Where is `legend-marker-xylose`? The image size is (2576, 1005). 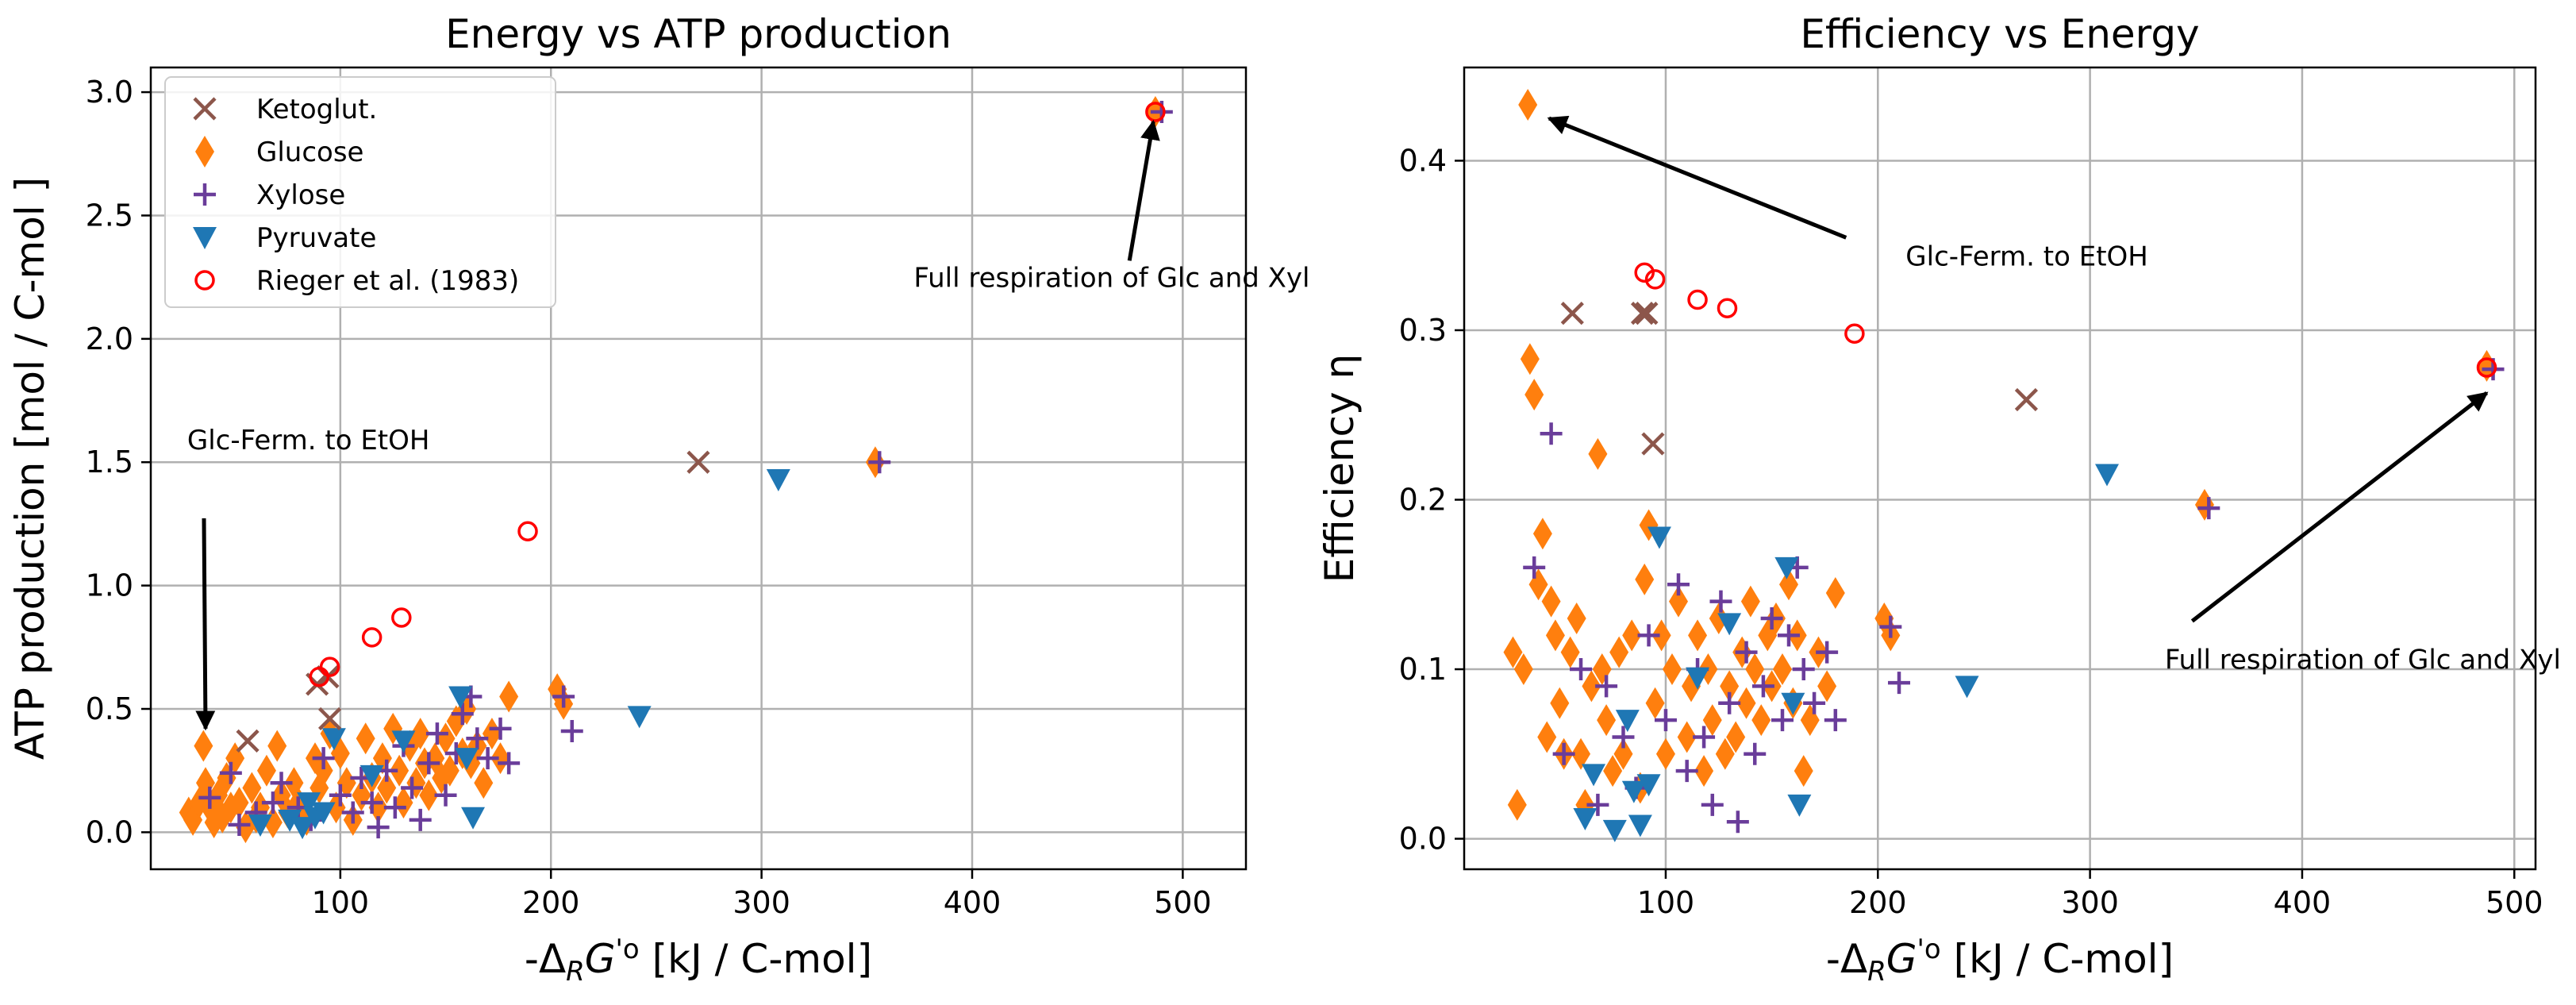
legend-marker-xylose is located at coordinates (205, 194).